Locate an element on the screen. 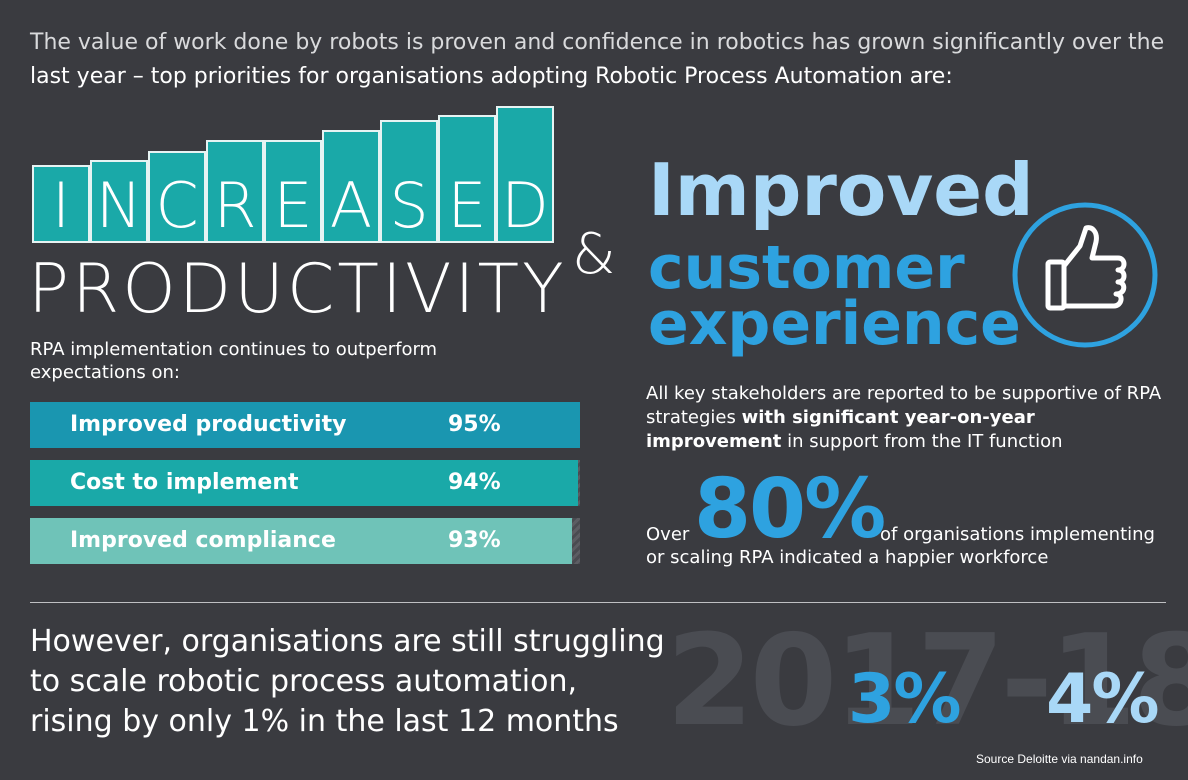 This screenshot has width=1188, height=780. bar-improved-compliance: Improved compliance 93% is located at coordinates (305, 541).